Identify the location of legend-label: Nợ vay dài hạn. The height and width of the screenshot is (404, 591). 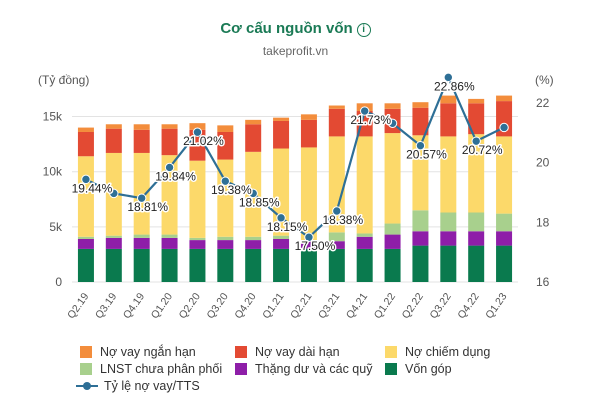
(297, 352).